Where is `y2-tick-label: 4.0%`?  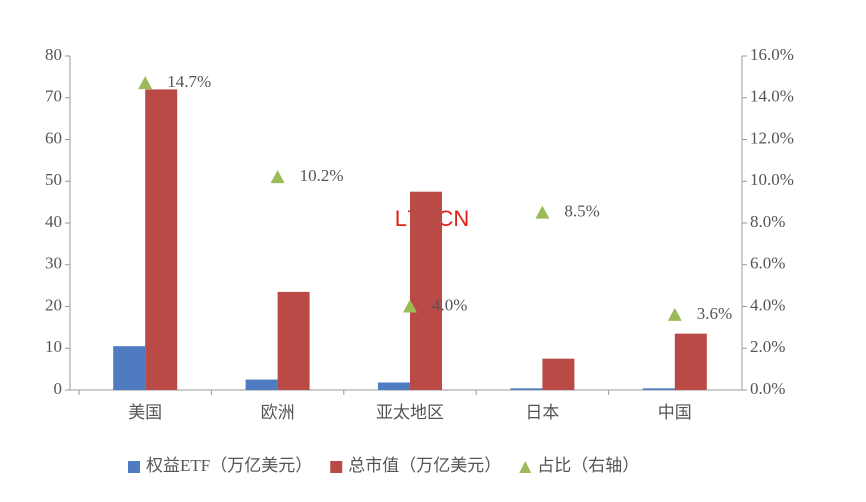 y2-tick-label: 4.0% is located at coordinates (767, 304).